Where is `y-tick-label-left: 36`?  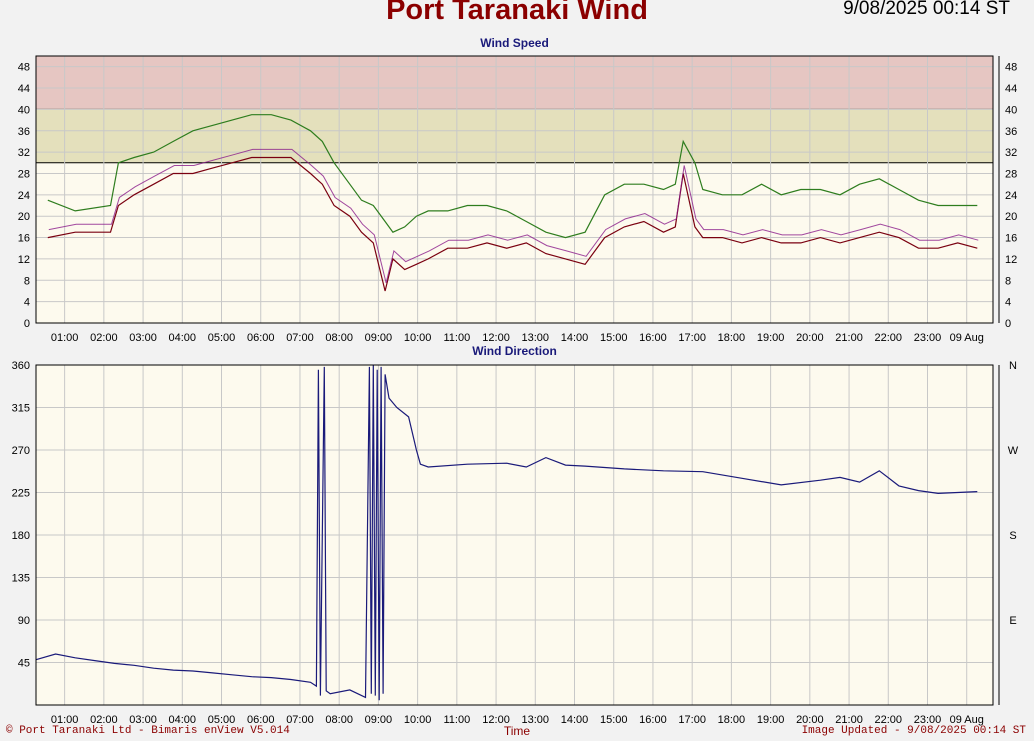 y-tick-label-left: 36 is located at coordinates (24, 132).